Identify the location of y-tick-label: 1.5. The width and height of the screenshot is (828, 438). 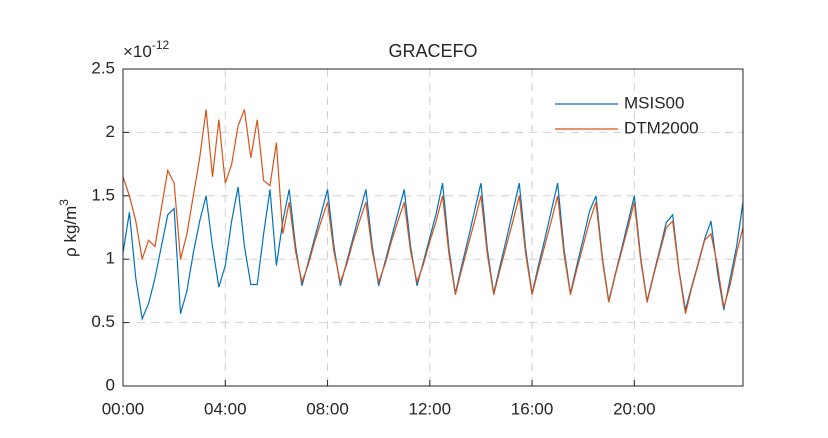
(103, 194).